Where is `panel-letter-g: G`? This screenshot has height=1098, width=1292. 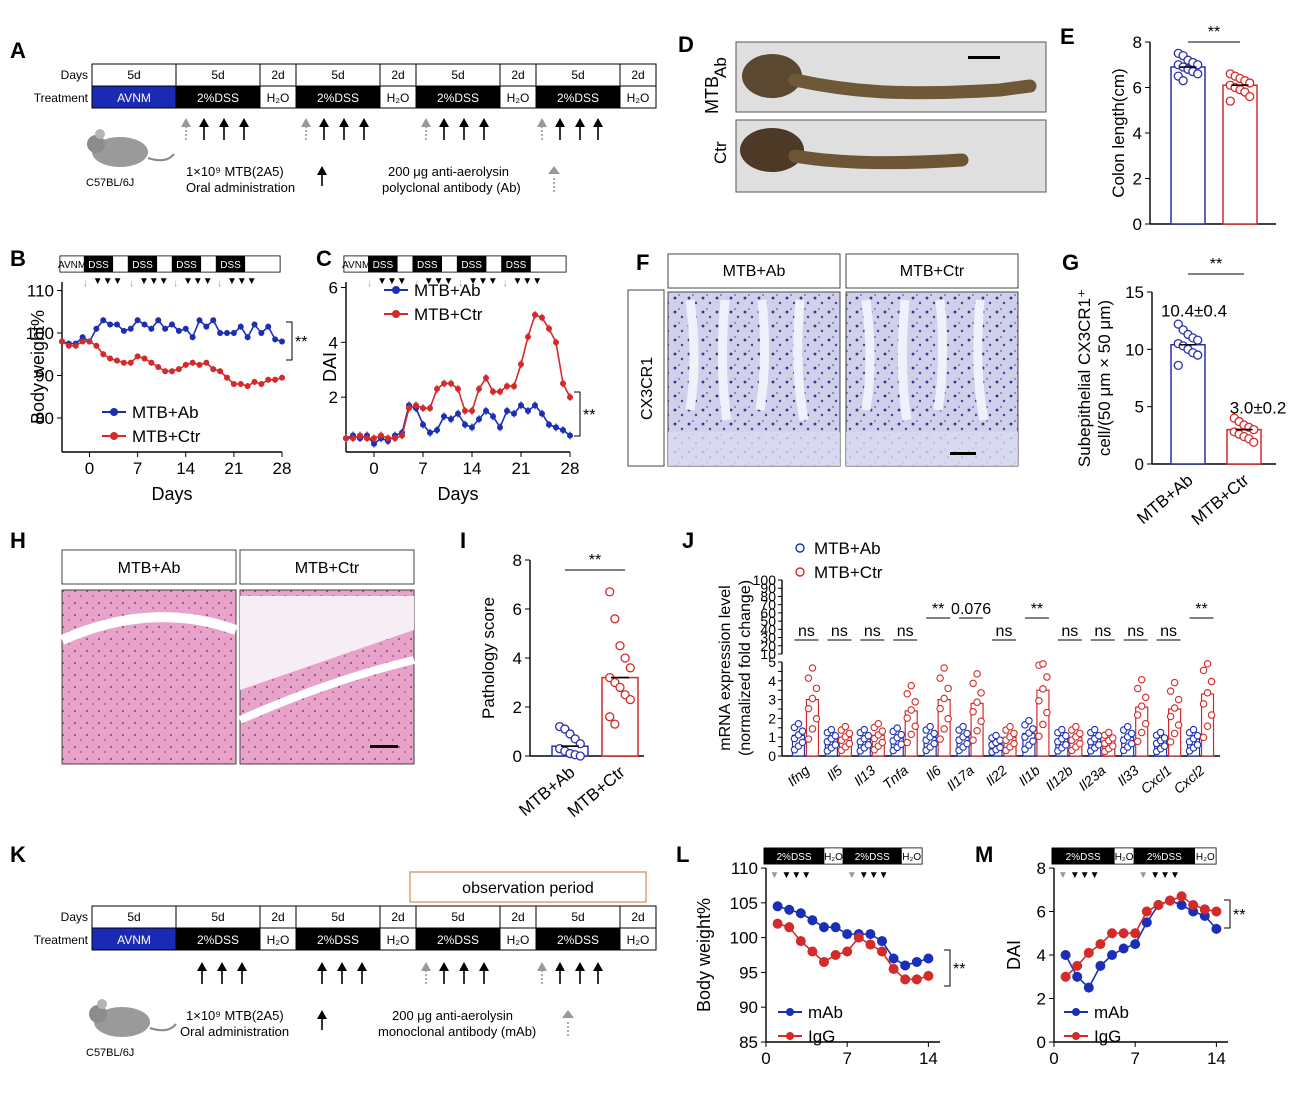 panel-letter-g: G is located at coordinates (1070, 262).